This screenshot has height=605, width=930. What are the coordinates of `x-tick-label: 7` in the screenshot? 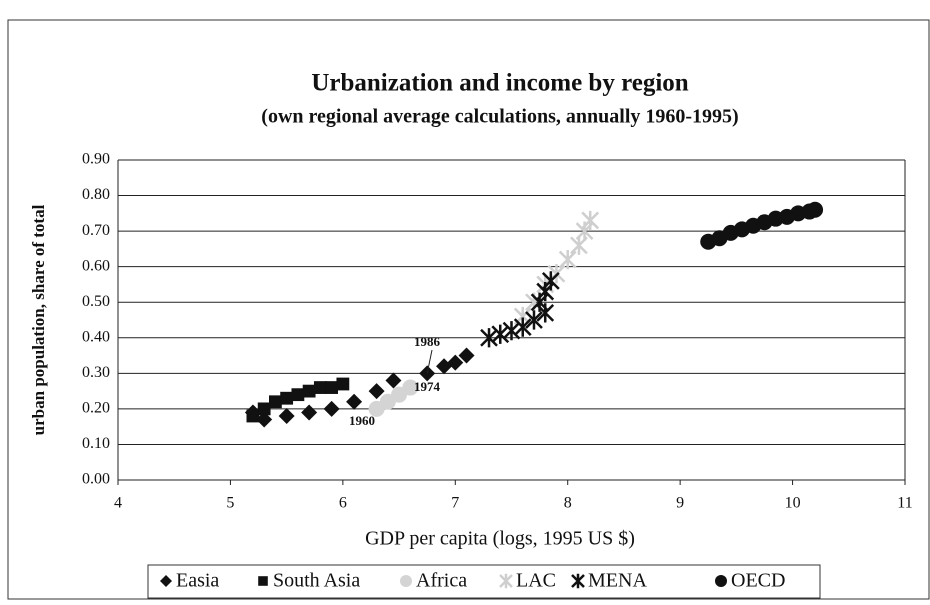 It's located at (455, 503).